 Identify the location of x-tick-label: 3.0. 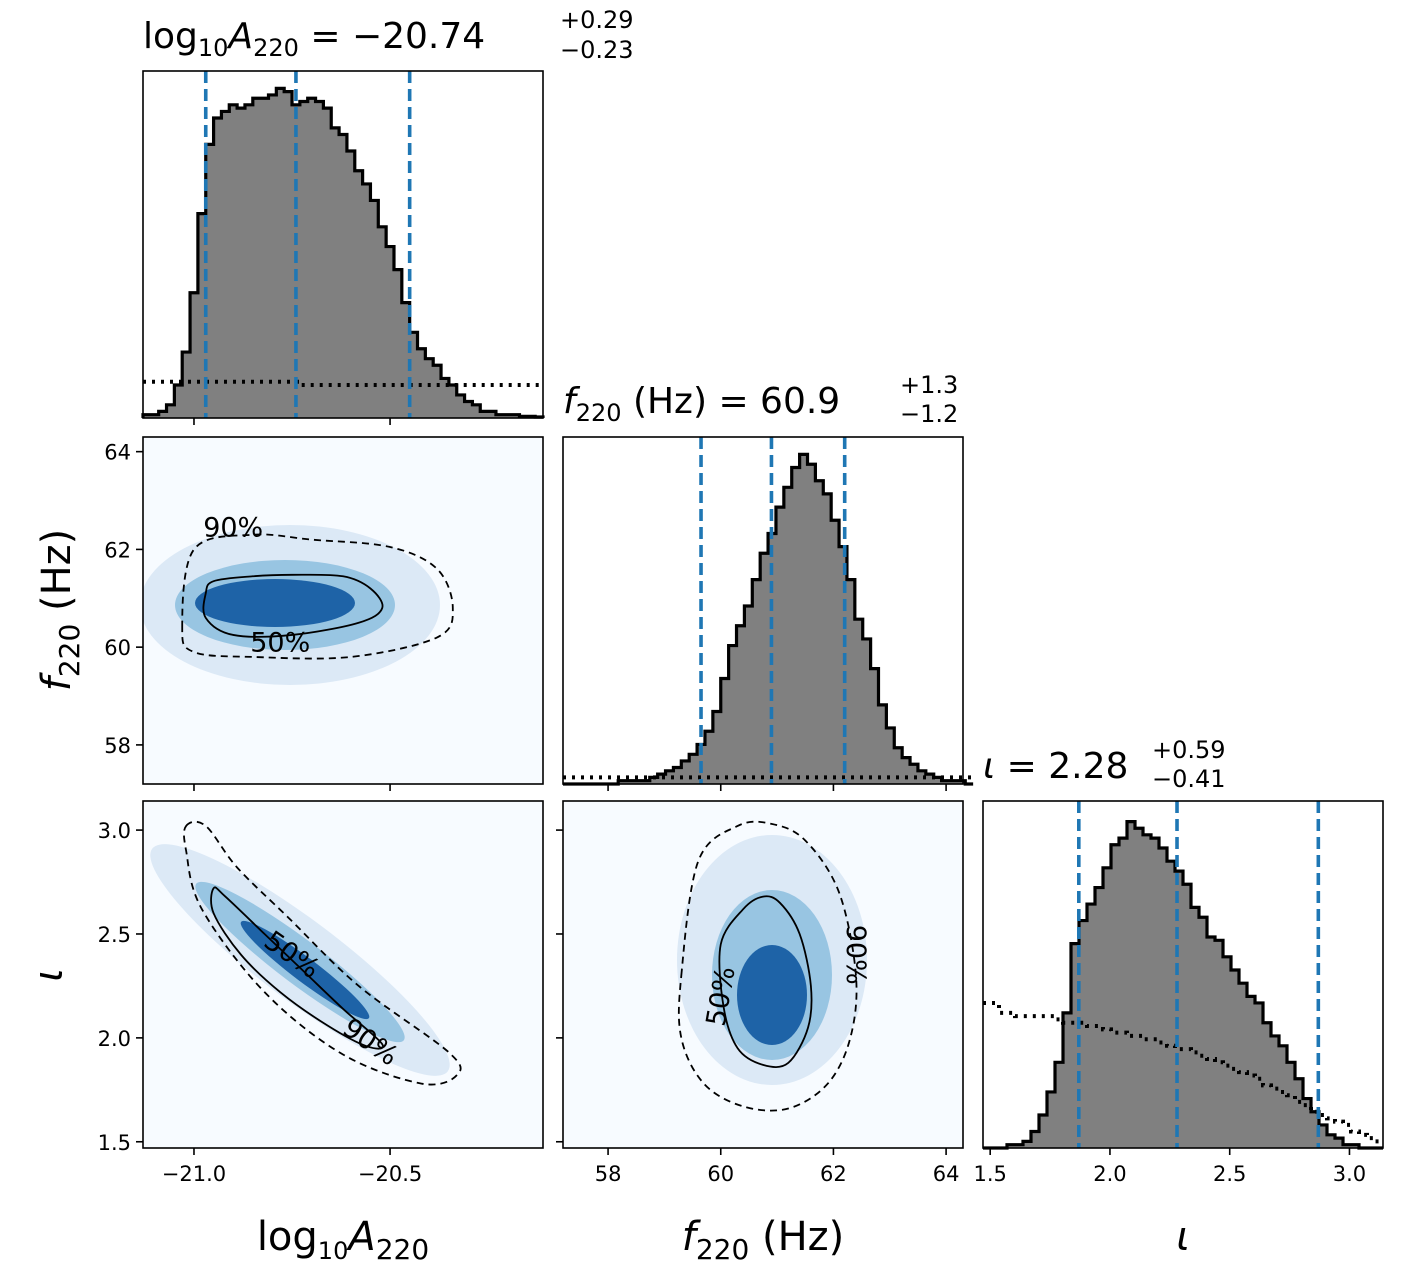
(1349, 1174).